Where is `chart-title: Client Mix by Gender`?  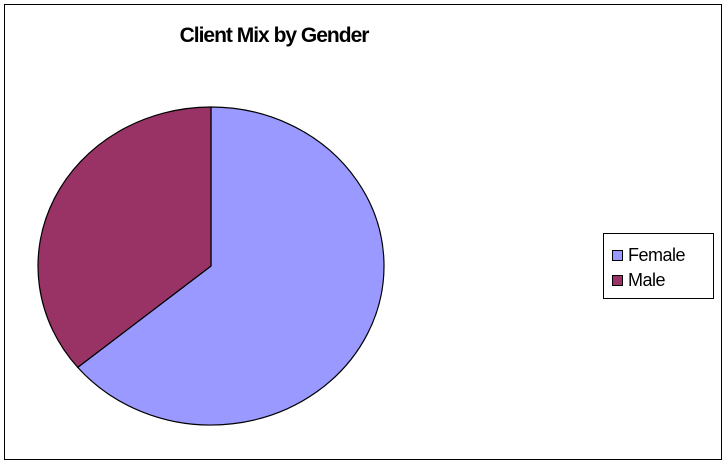
chart-title: Client Mix by Gender is located at coordinates (274, 35).